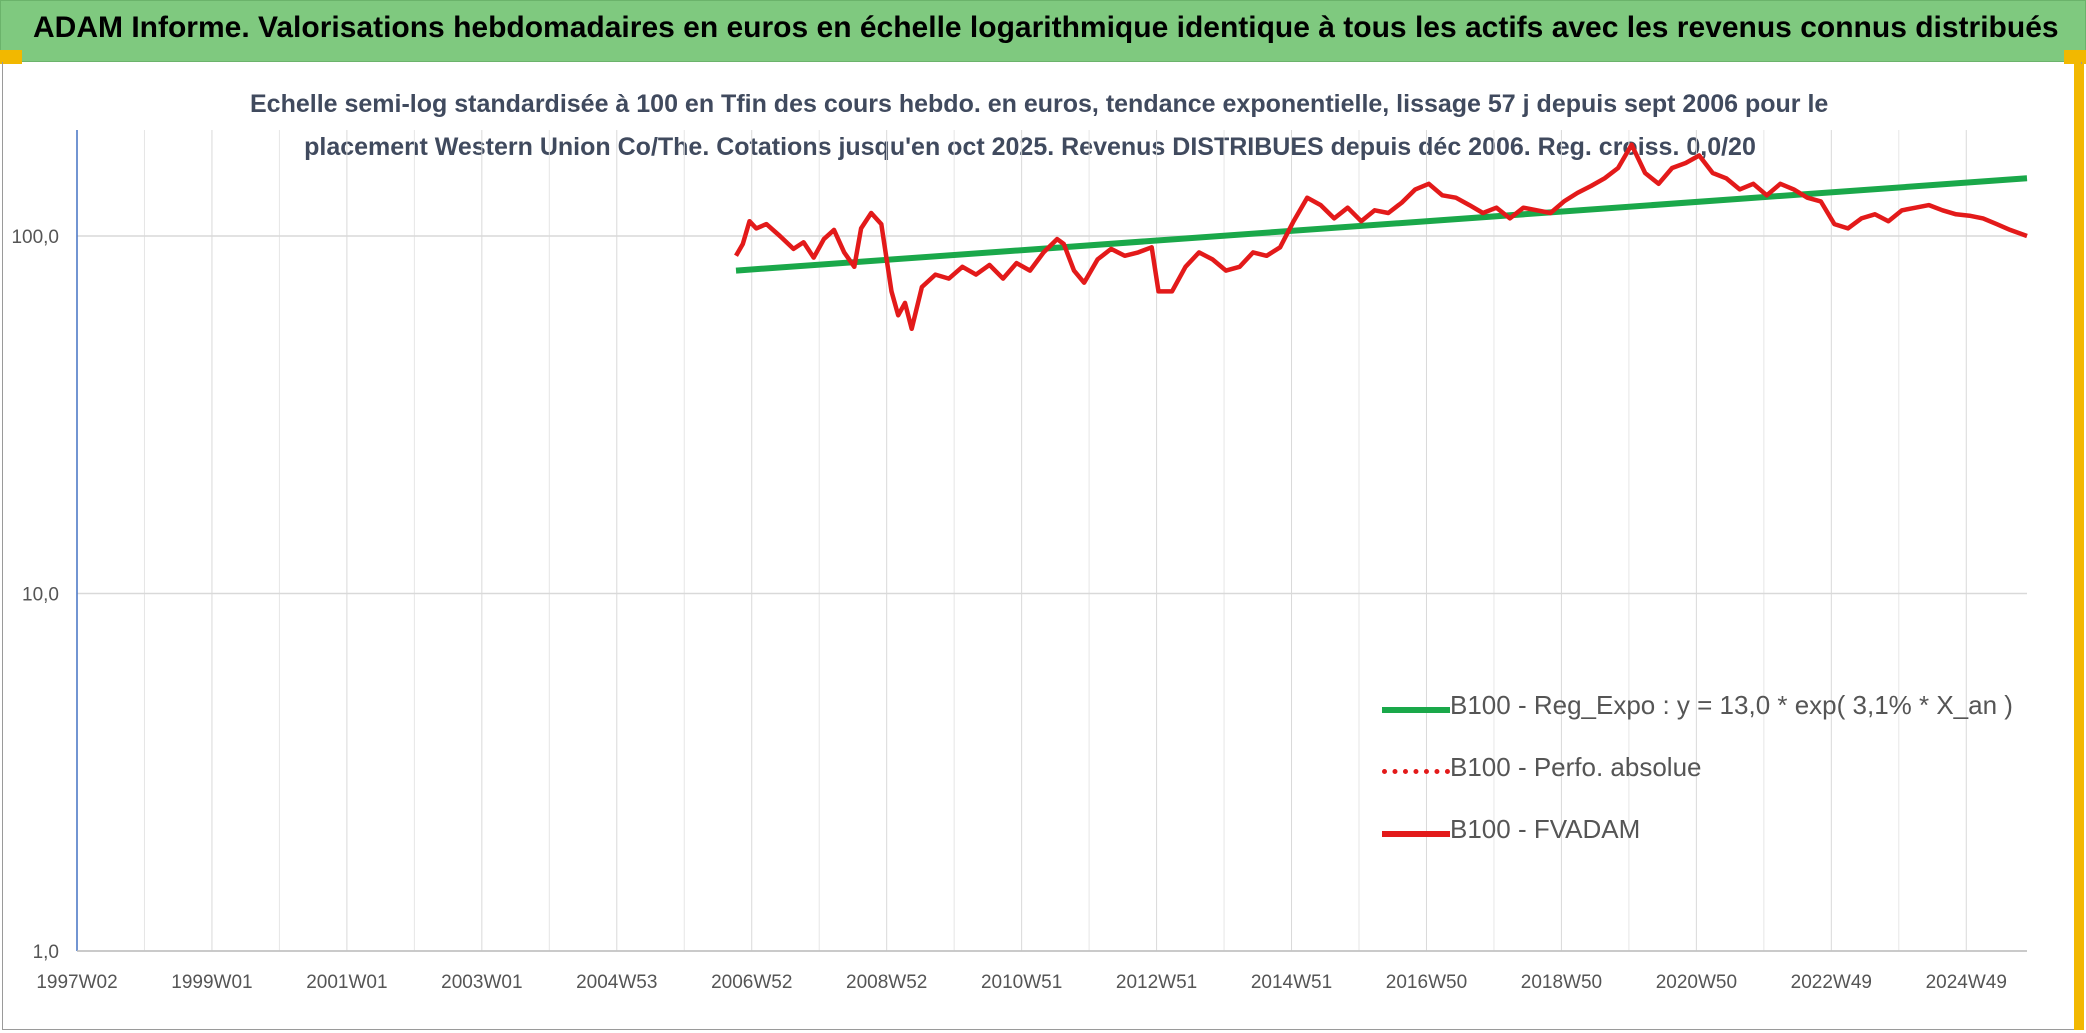  I want to click on banner-corner-left, so click(11, 57).